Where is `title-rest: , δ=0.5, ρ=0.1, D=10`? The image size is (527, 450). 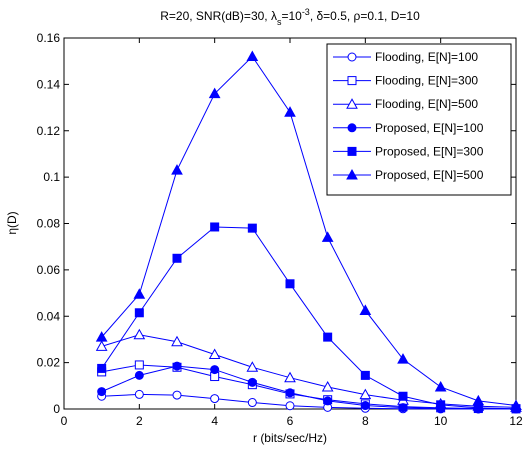 title-rest: , δ=0.5, ρ=0.1, D=10 is located at coordinates (365, 16).